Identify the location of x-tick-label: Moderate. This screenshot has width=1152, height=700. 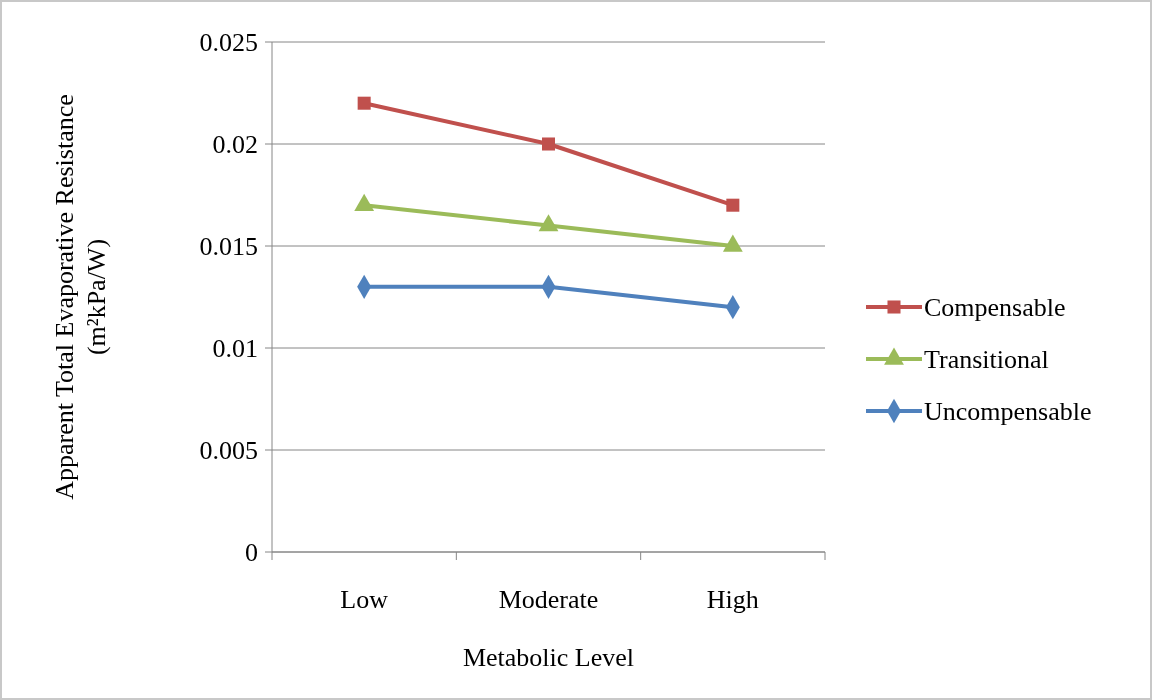
(548, 599).